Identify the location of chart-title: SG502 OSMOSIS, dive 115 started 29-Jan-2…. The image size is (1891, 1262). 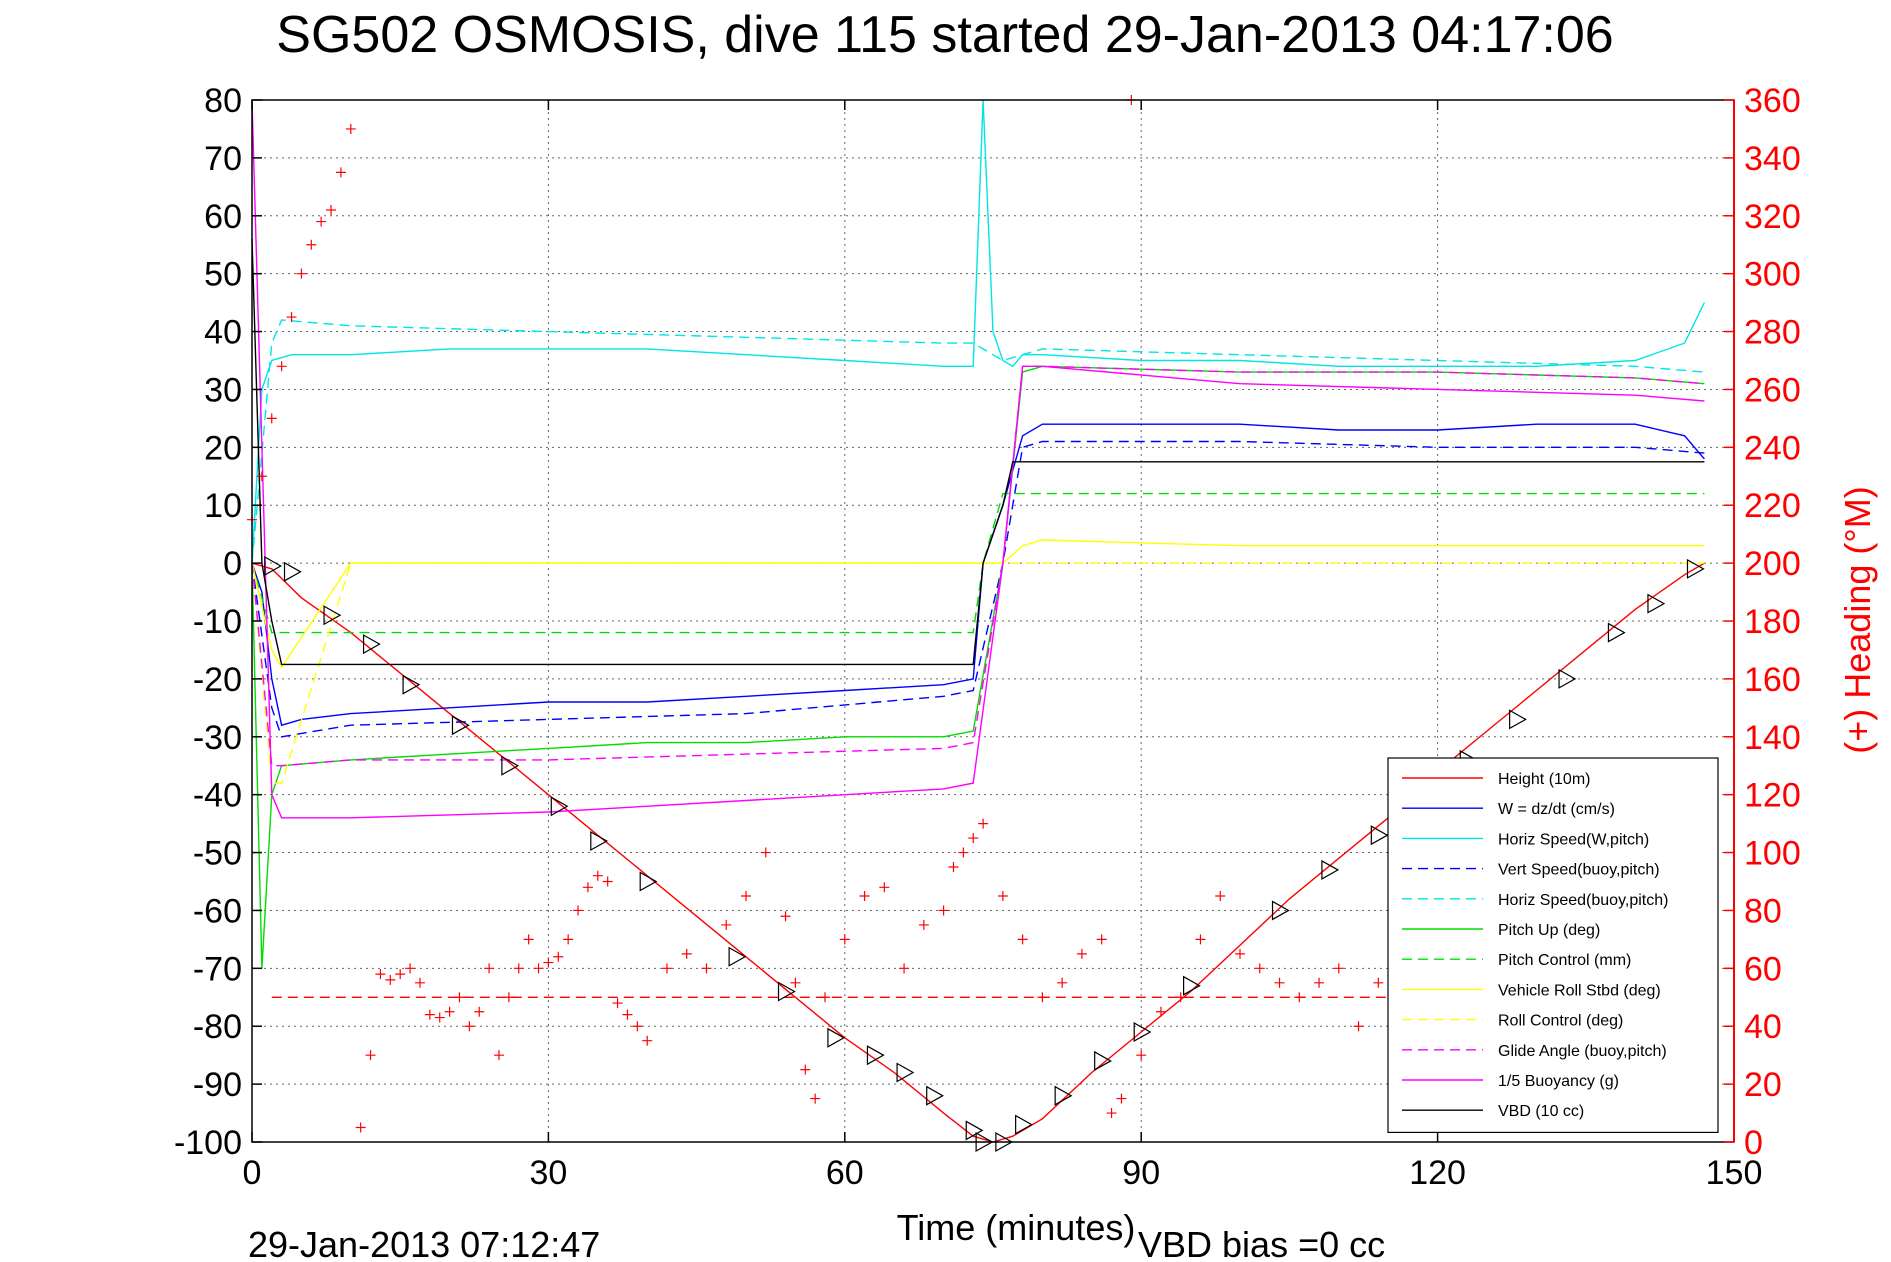
(944, 35).